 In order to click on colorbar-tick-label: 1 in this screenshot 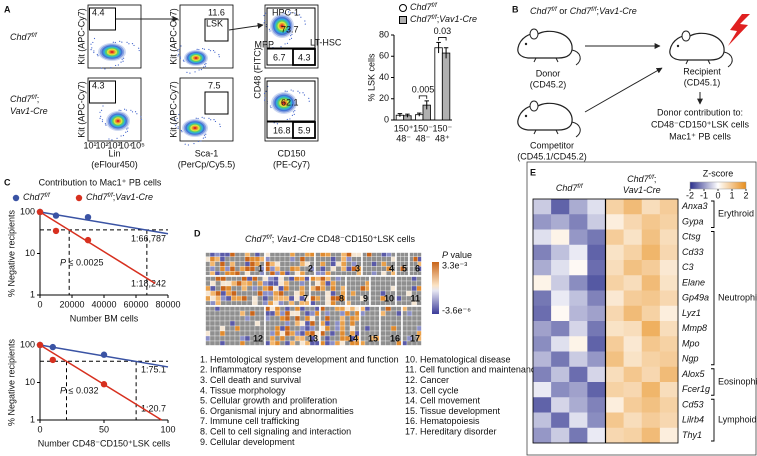, I will do `click(731, 195)`.